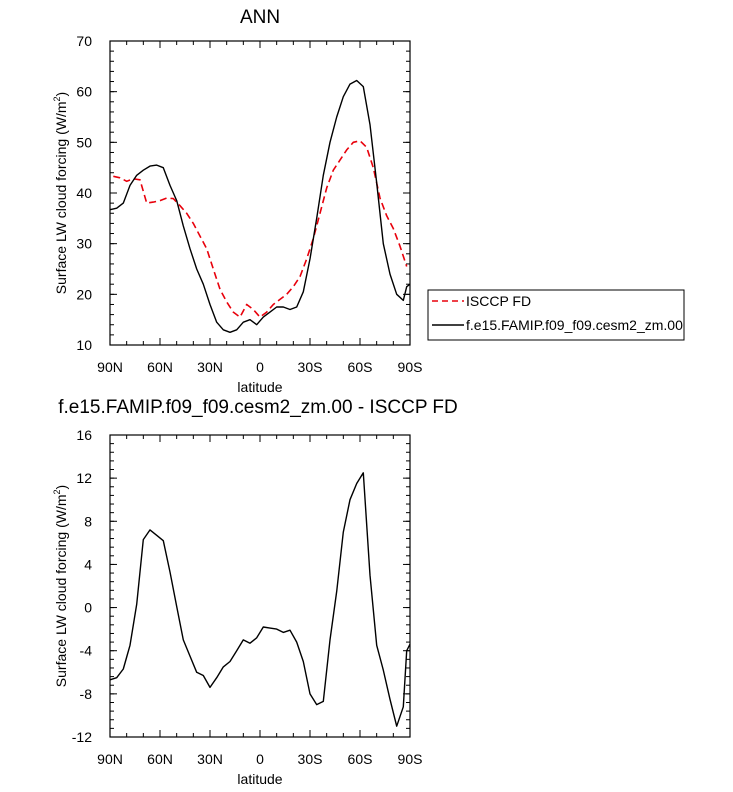 This screenshot has width=733, height=792. I want to click on bottom-chart-y-axis-label-end: ), so click(61, 487).